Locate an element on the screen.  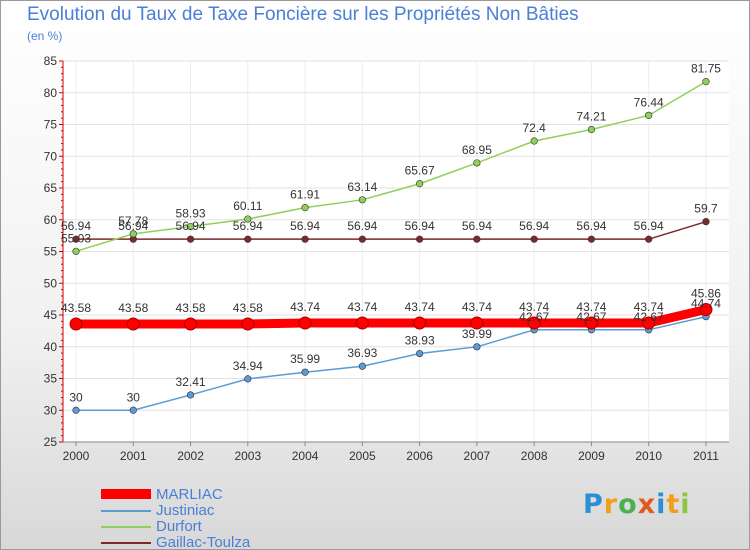
logo-letter: r is located at coordinates (611, 504).